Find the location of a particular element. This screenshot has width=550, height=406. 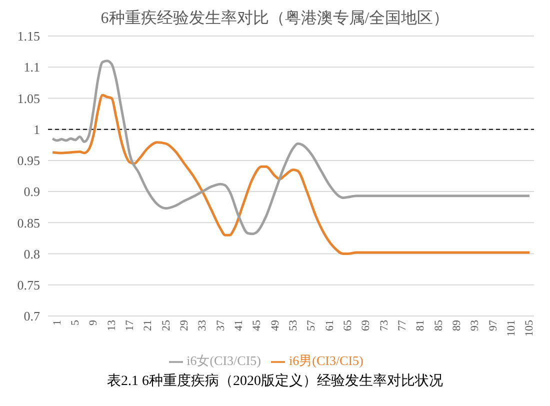

x-tick-label: 1 is located at coordinates (57, 323).